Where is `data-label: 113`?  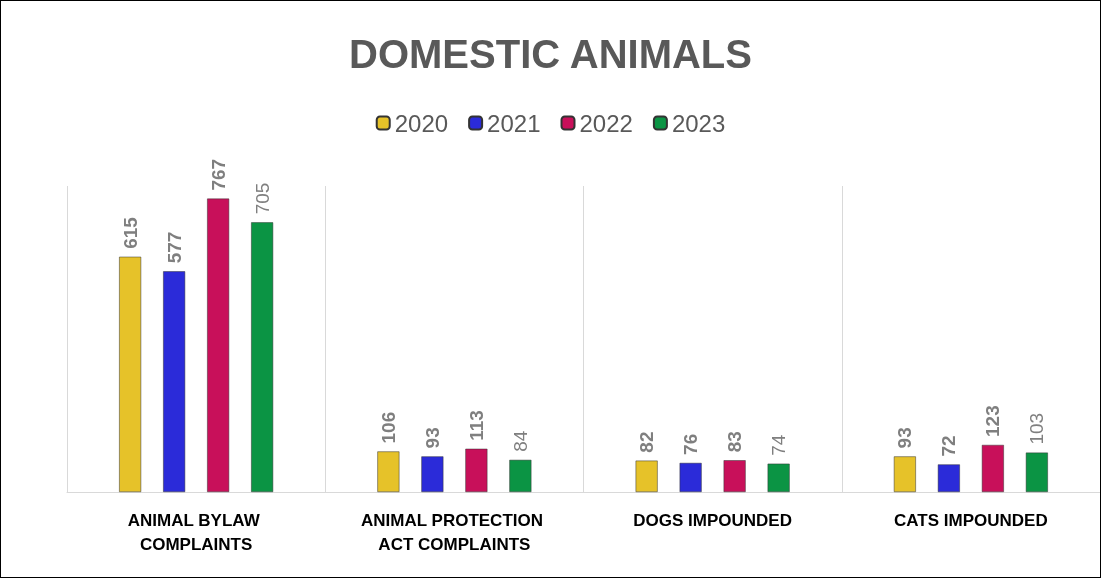 data-label: 113 is located at coordinates (476, 425).